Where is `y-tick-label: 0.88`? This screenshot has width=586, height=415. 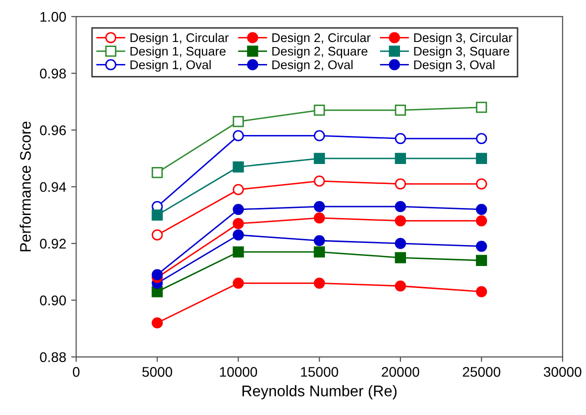 y-tick-label: 0.88 is located at coordinates (53, 357).